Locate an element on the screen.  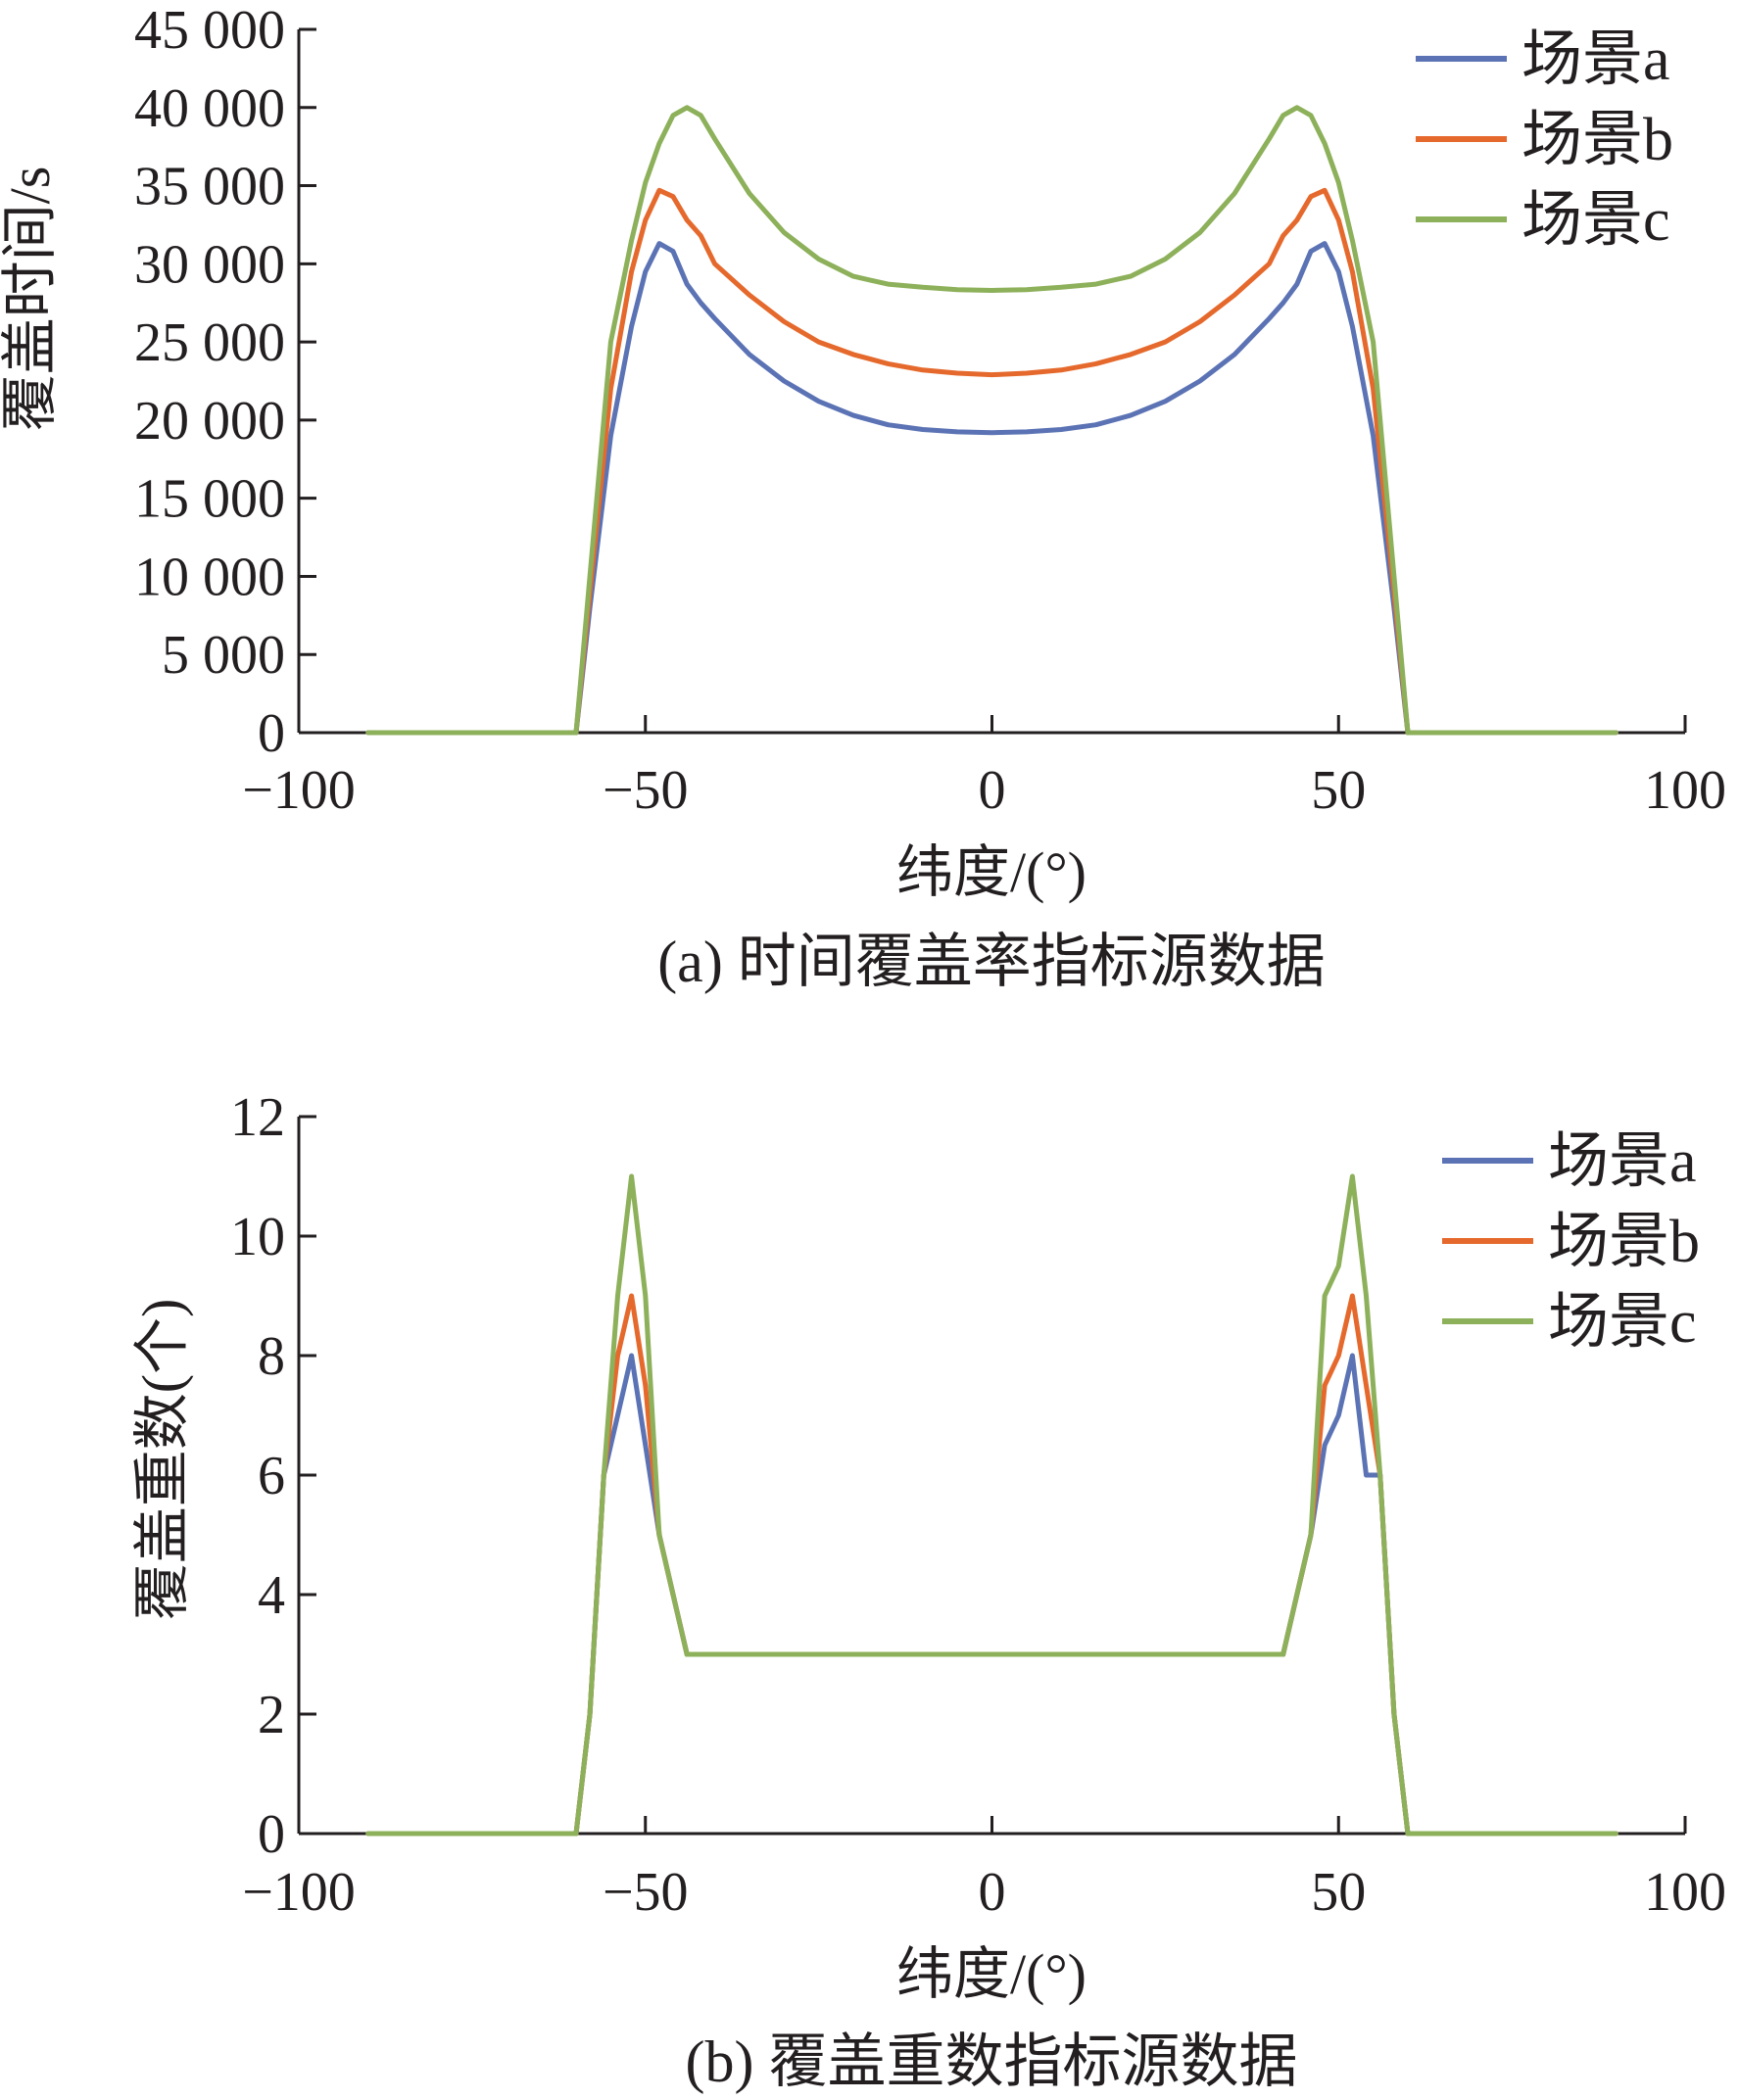
y-tick-label: 10 is located at coordinates (257, 1237).